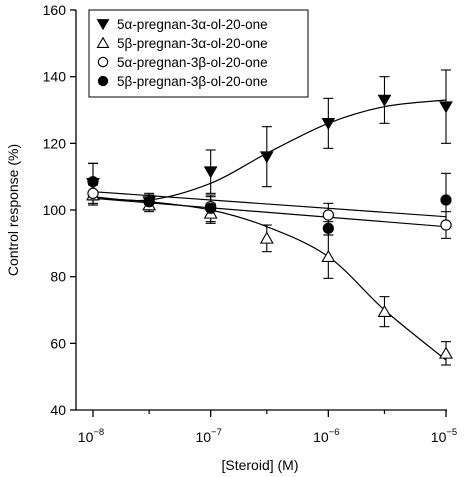 The image size is (468, 477). What do you see at coordinates (192, 81) in the screenshot?
I see `legend-entry-4: 5β-pregnan-3β-ol-20-one` at bounding box center [192, 81].